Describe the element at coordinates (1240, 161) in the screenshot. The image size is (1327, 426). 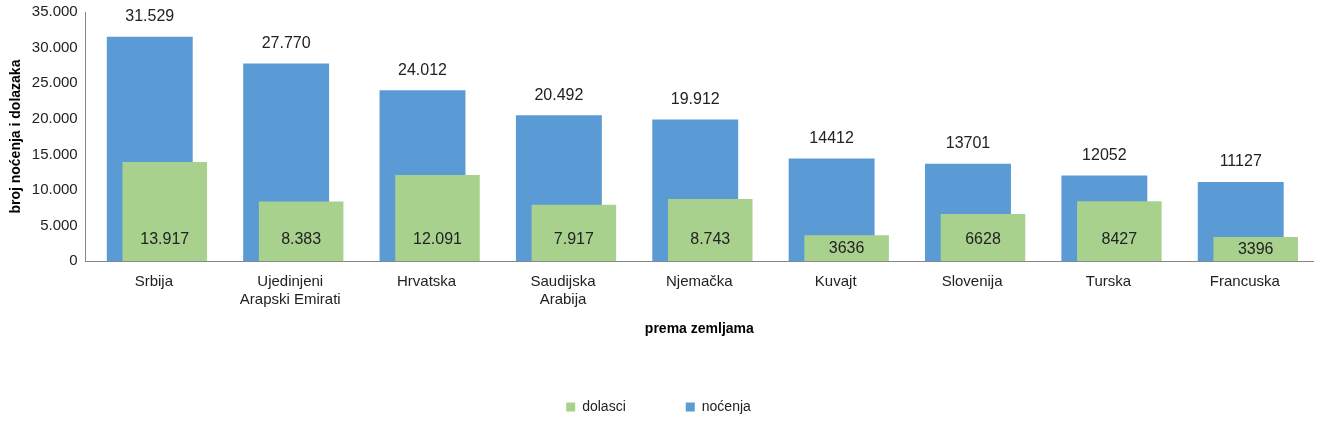
I see `data-label: 11127` at that location.